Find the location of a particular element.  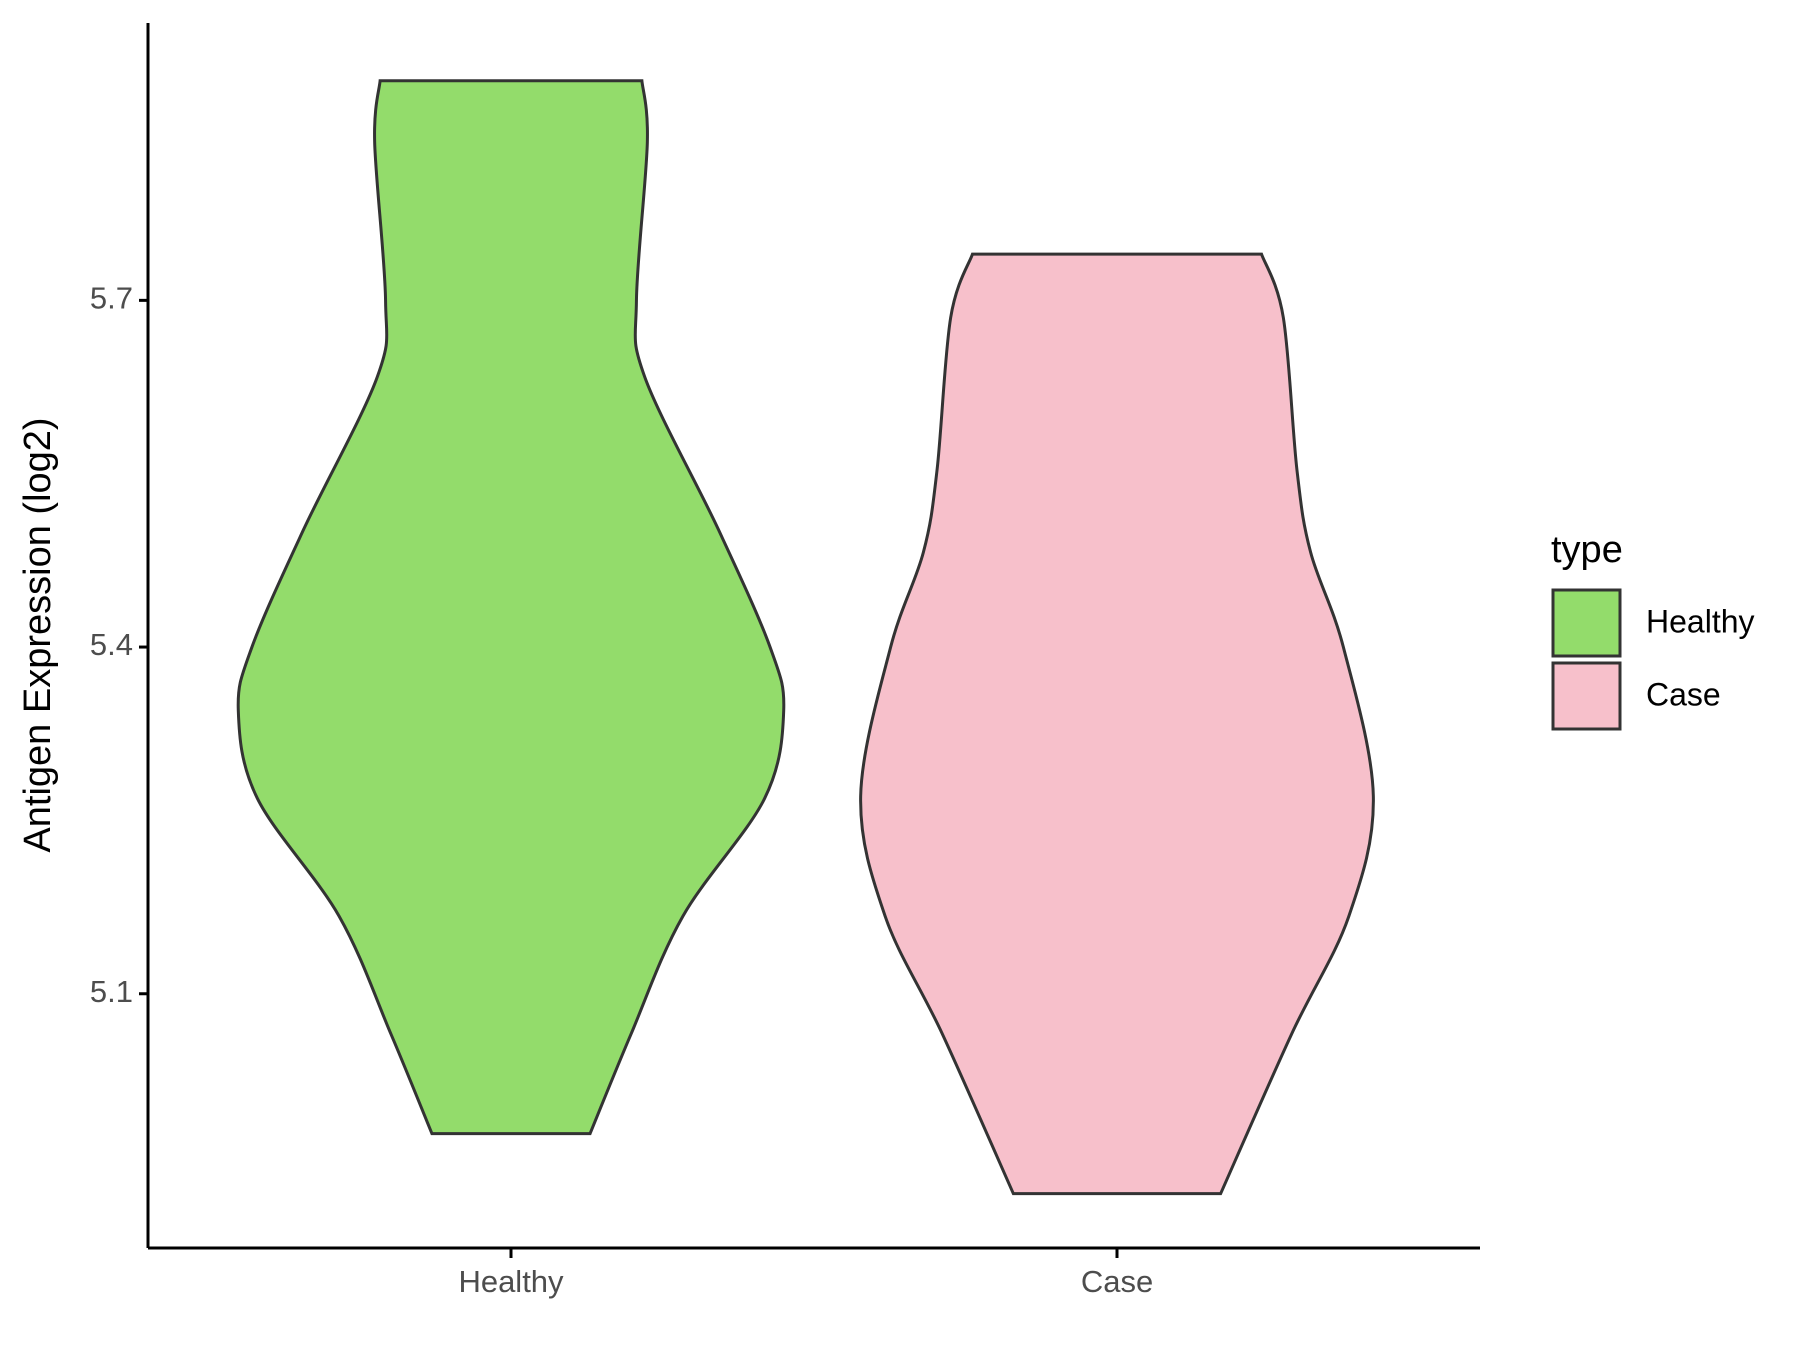

x-tick-label: Healthy is located at coordinates (511, 1281).